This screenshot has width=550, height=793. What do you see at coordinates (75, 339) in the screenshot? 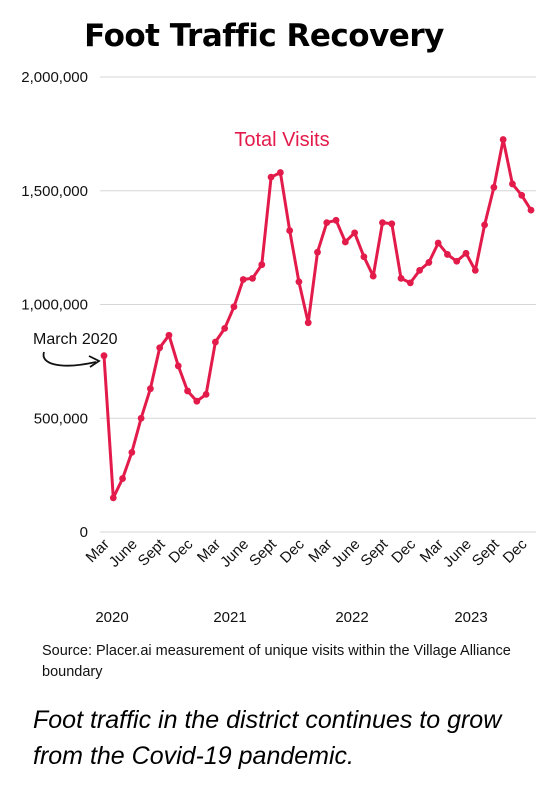
I see `annotation-march-2020: March 2020` at bounding box center [75, 339].